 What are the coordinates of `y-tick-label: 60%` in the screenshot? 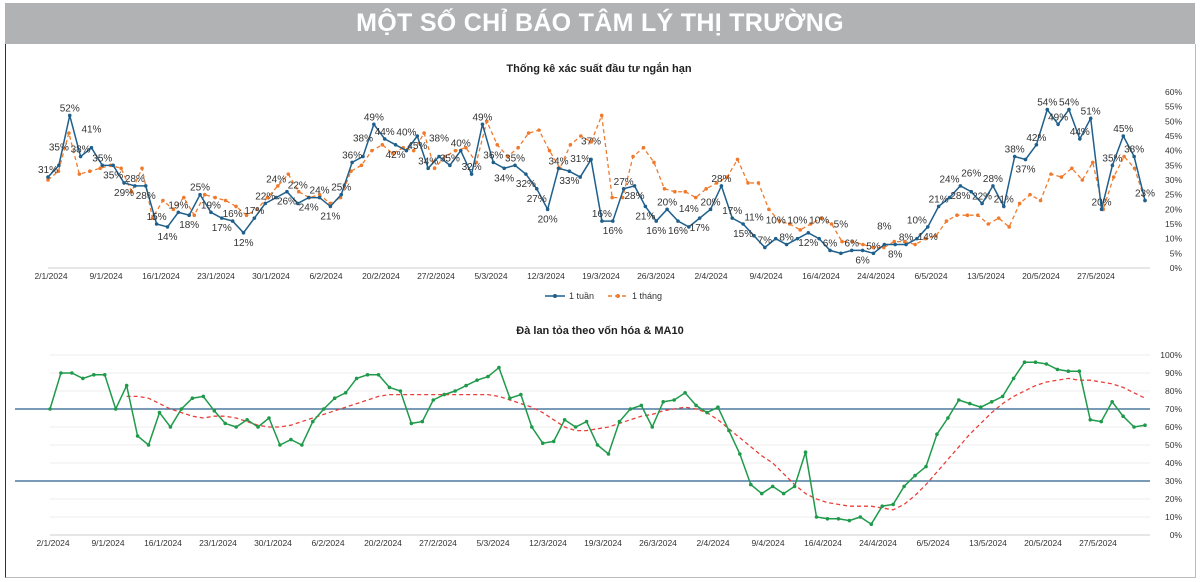 It's located at (1173, 427).